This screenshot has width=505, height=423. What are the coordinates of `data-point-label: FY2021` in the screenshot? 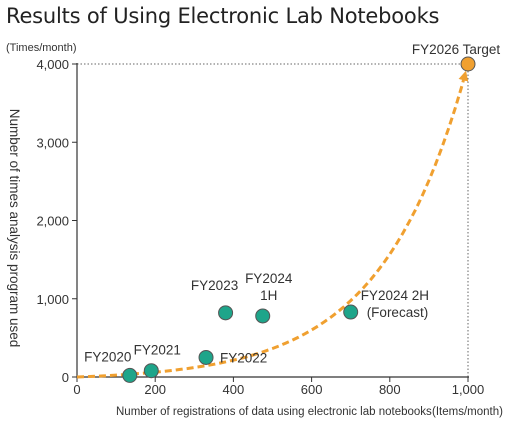 It's located at (157, 350).